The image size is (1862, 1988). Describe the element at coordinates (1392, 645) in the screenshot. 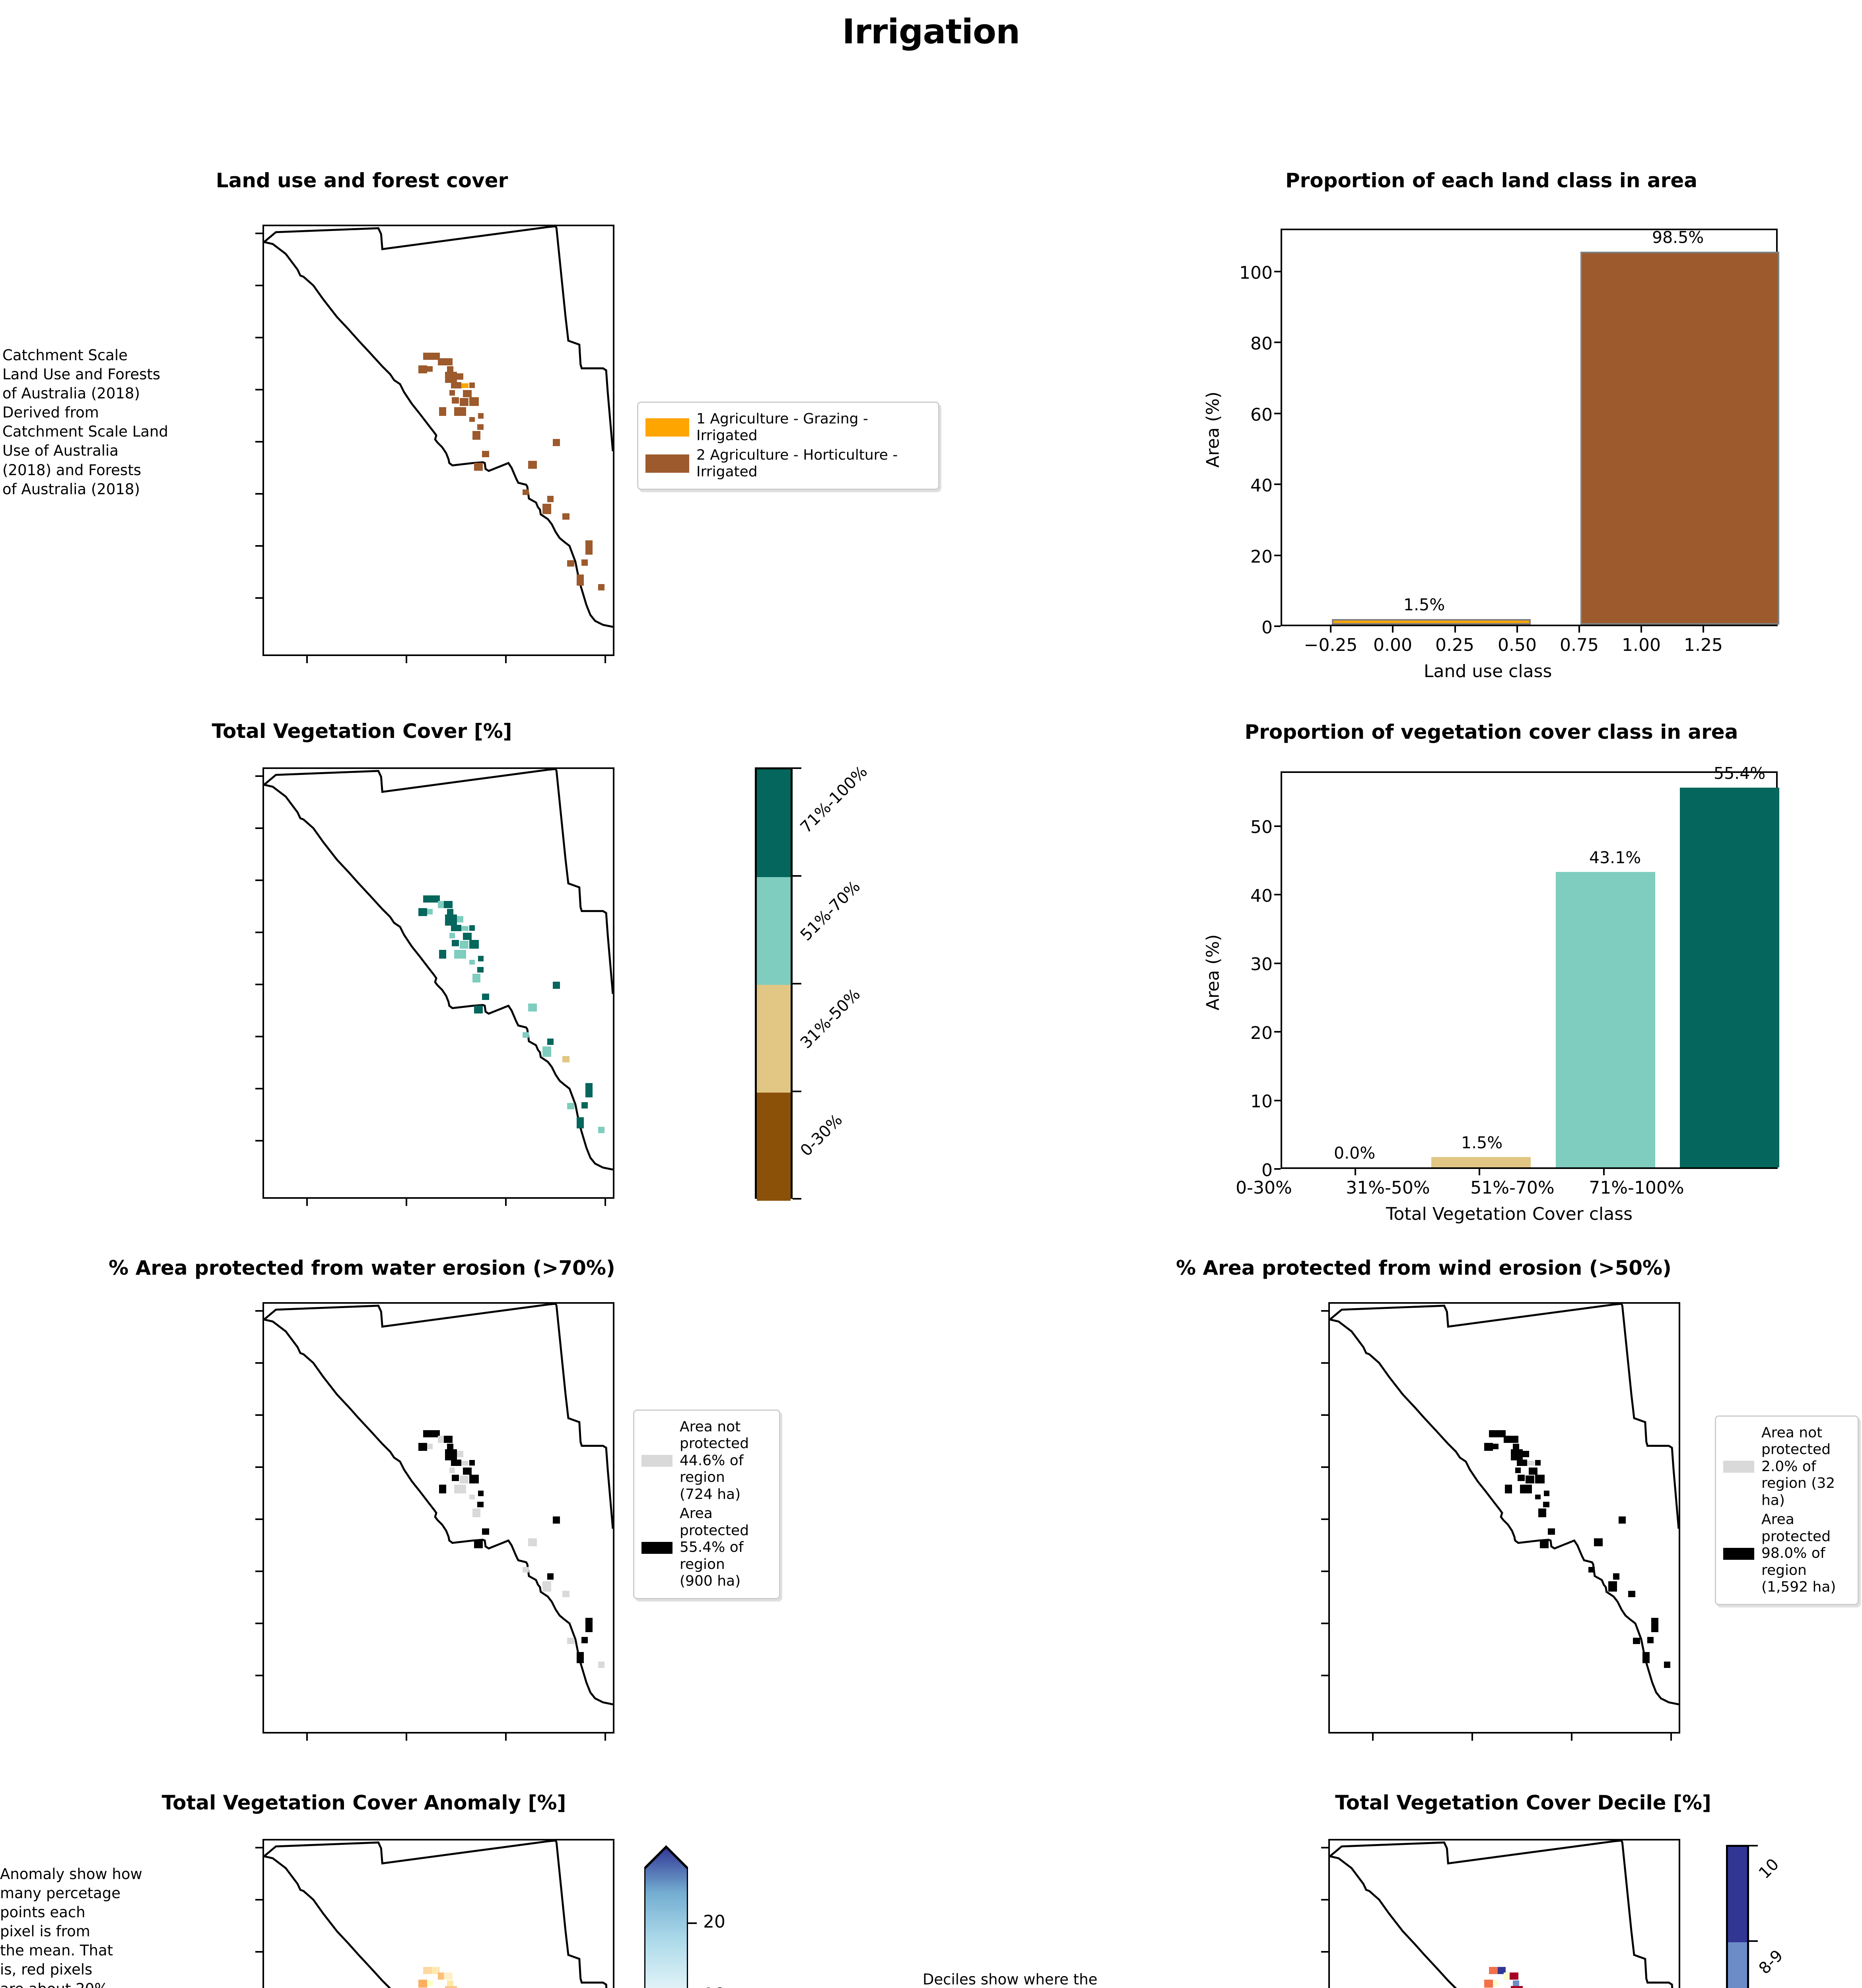

I see `xtick-c1-1: 0.00` at that location.